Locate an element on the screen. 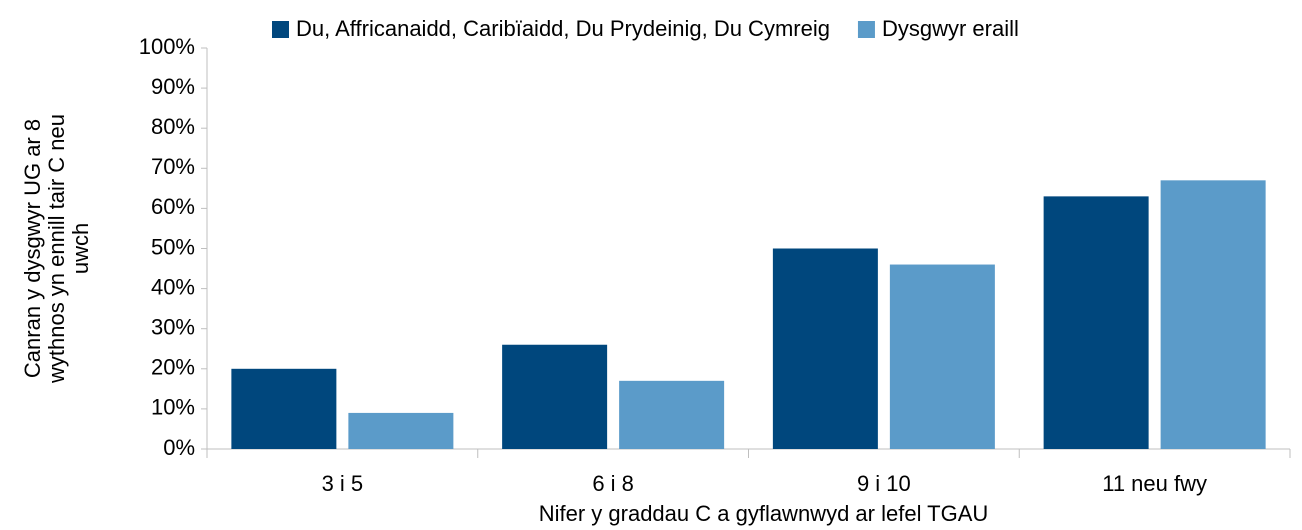 This screenshot has height=530, width=1302. y-tick-label: 90% is located at coordinates (173, 86).